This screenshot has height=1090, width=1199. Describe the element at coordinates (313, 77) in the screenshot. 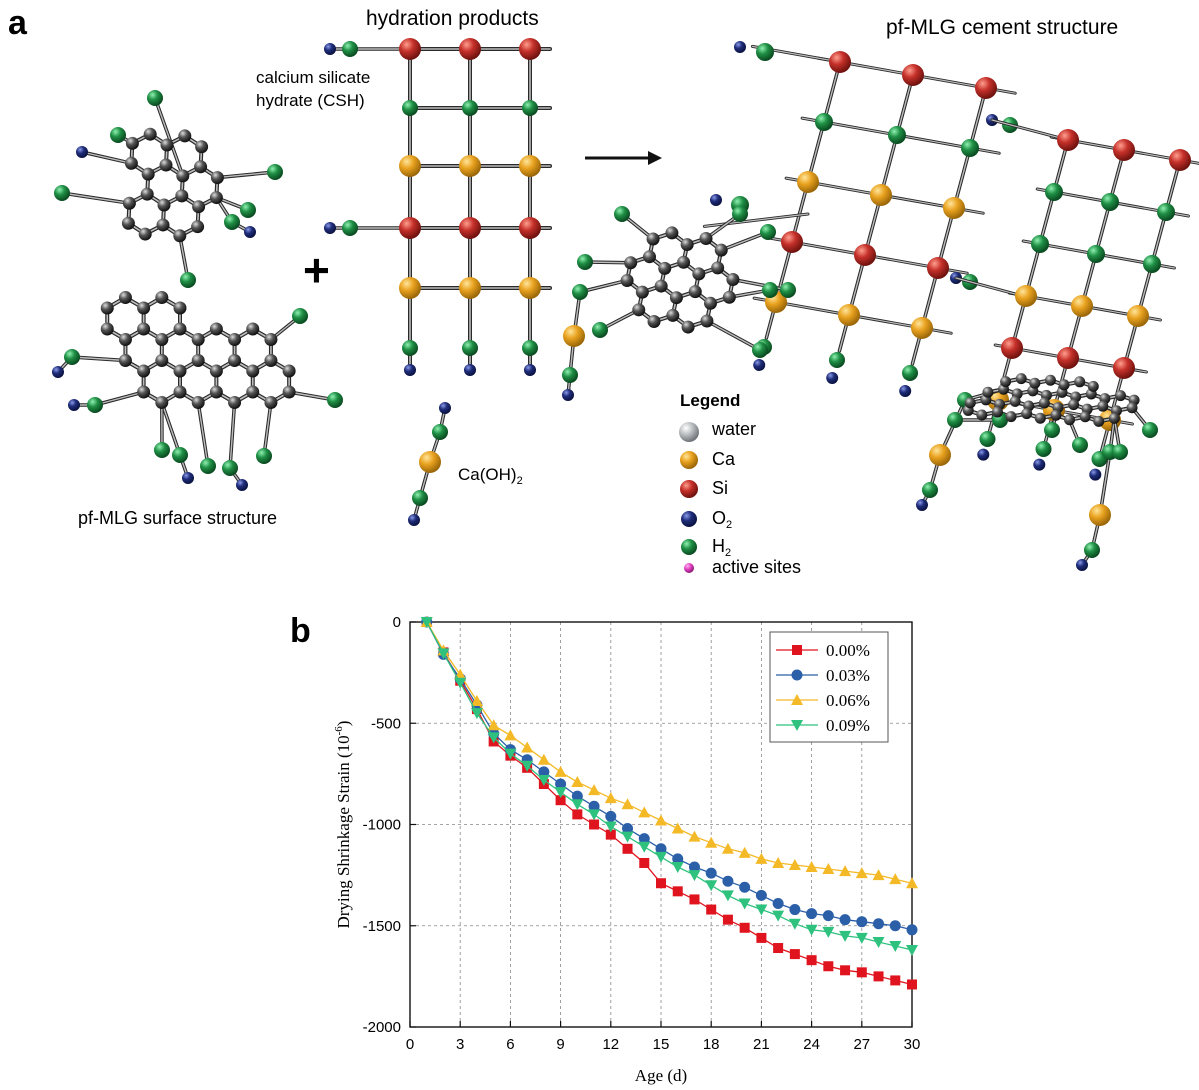

I see `csh-label-line1: calcium silicate` at that location.